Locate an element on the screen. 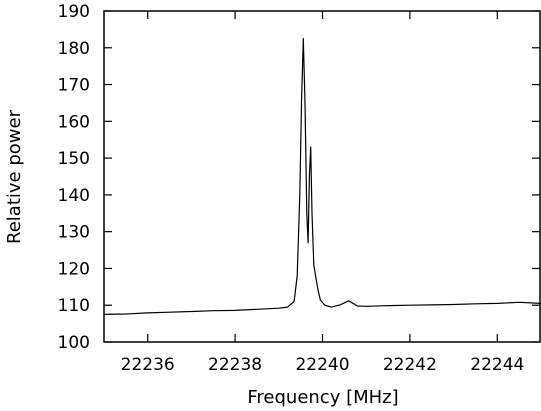 The image size is (541, 411). y-tick-label: 190 is located at coordinates (74, 12).